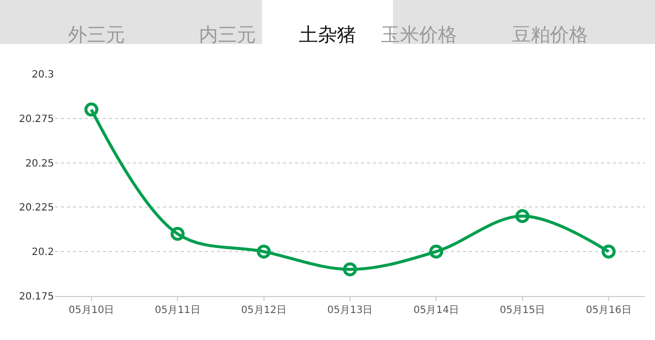 This screenshot has height=340, width=655. I want to click on x-tick-label: 05月15日, so click(523, 310).